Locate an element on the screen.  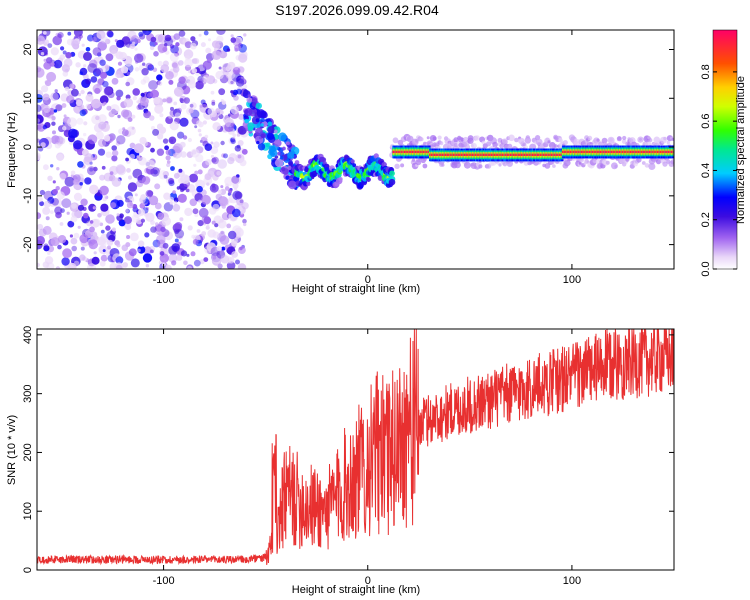
spectrogram-x-tick-label: 100 is located at coordinates (572, 280).